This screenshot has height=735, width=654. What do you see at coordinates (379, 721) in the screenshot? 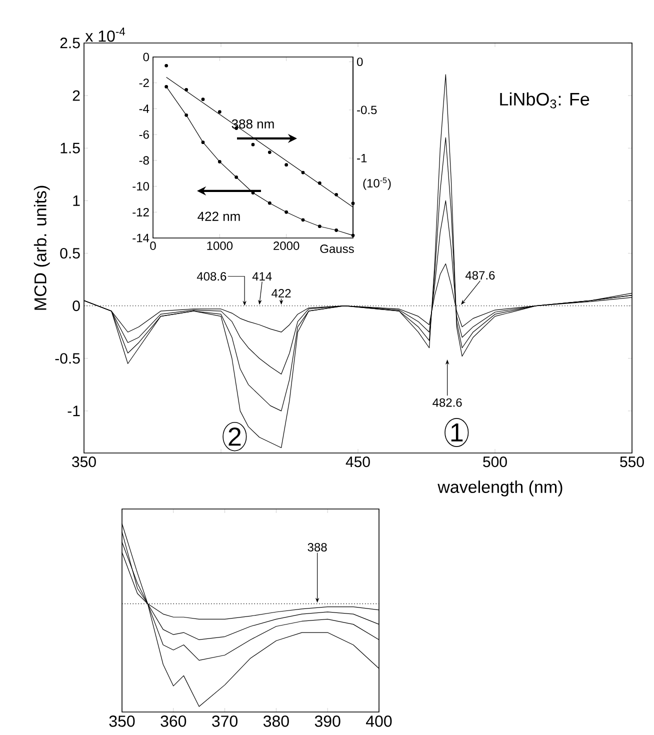
I see `x-tick-label: 400` at bounding box center [379, 721].